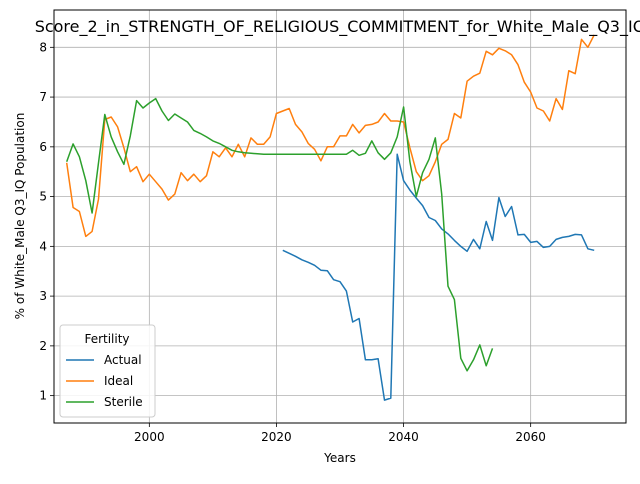  I want to click on legend-label-actual: Actual, so click(123, 360).